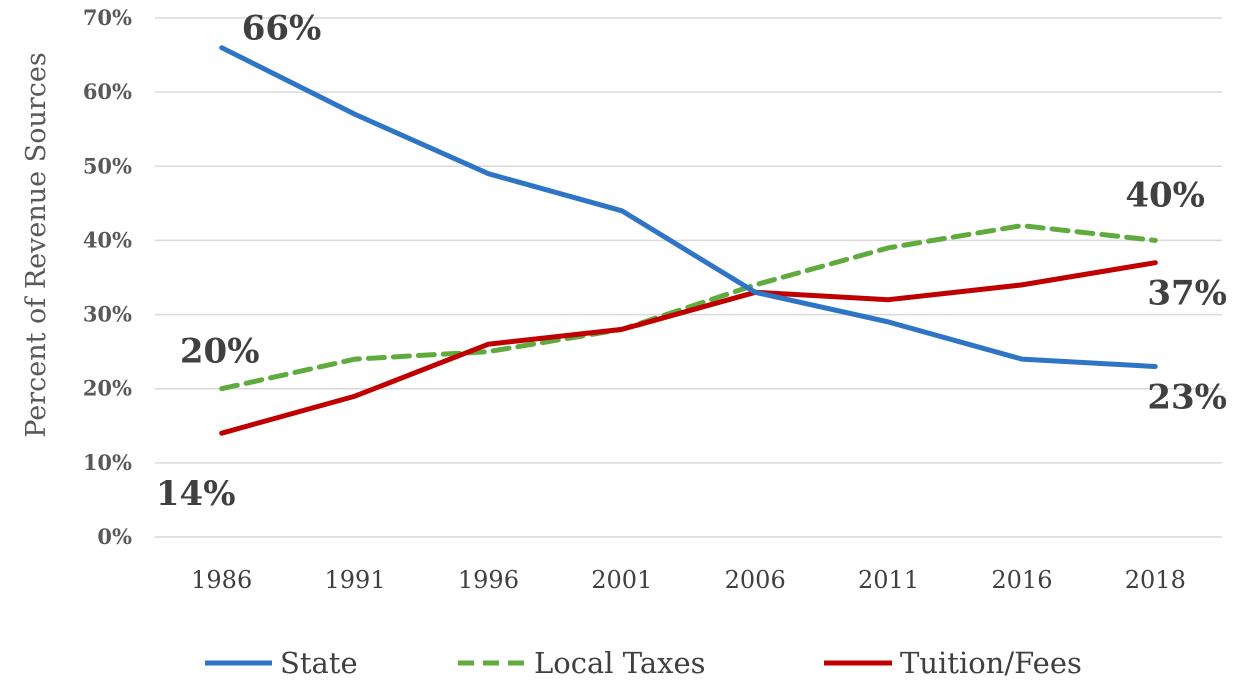  What do you see at coordinates (107, 388) in the screenshot?
I see `y-tick-label: 20%` at bounding box center [107, 388].